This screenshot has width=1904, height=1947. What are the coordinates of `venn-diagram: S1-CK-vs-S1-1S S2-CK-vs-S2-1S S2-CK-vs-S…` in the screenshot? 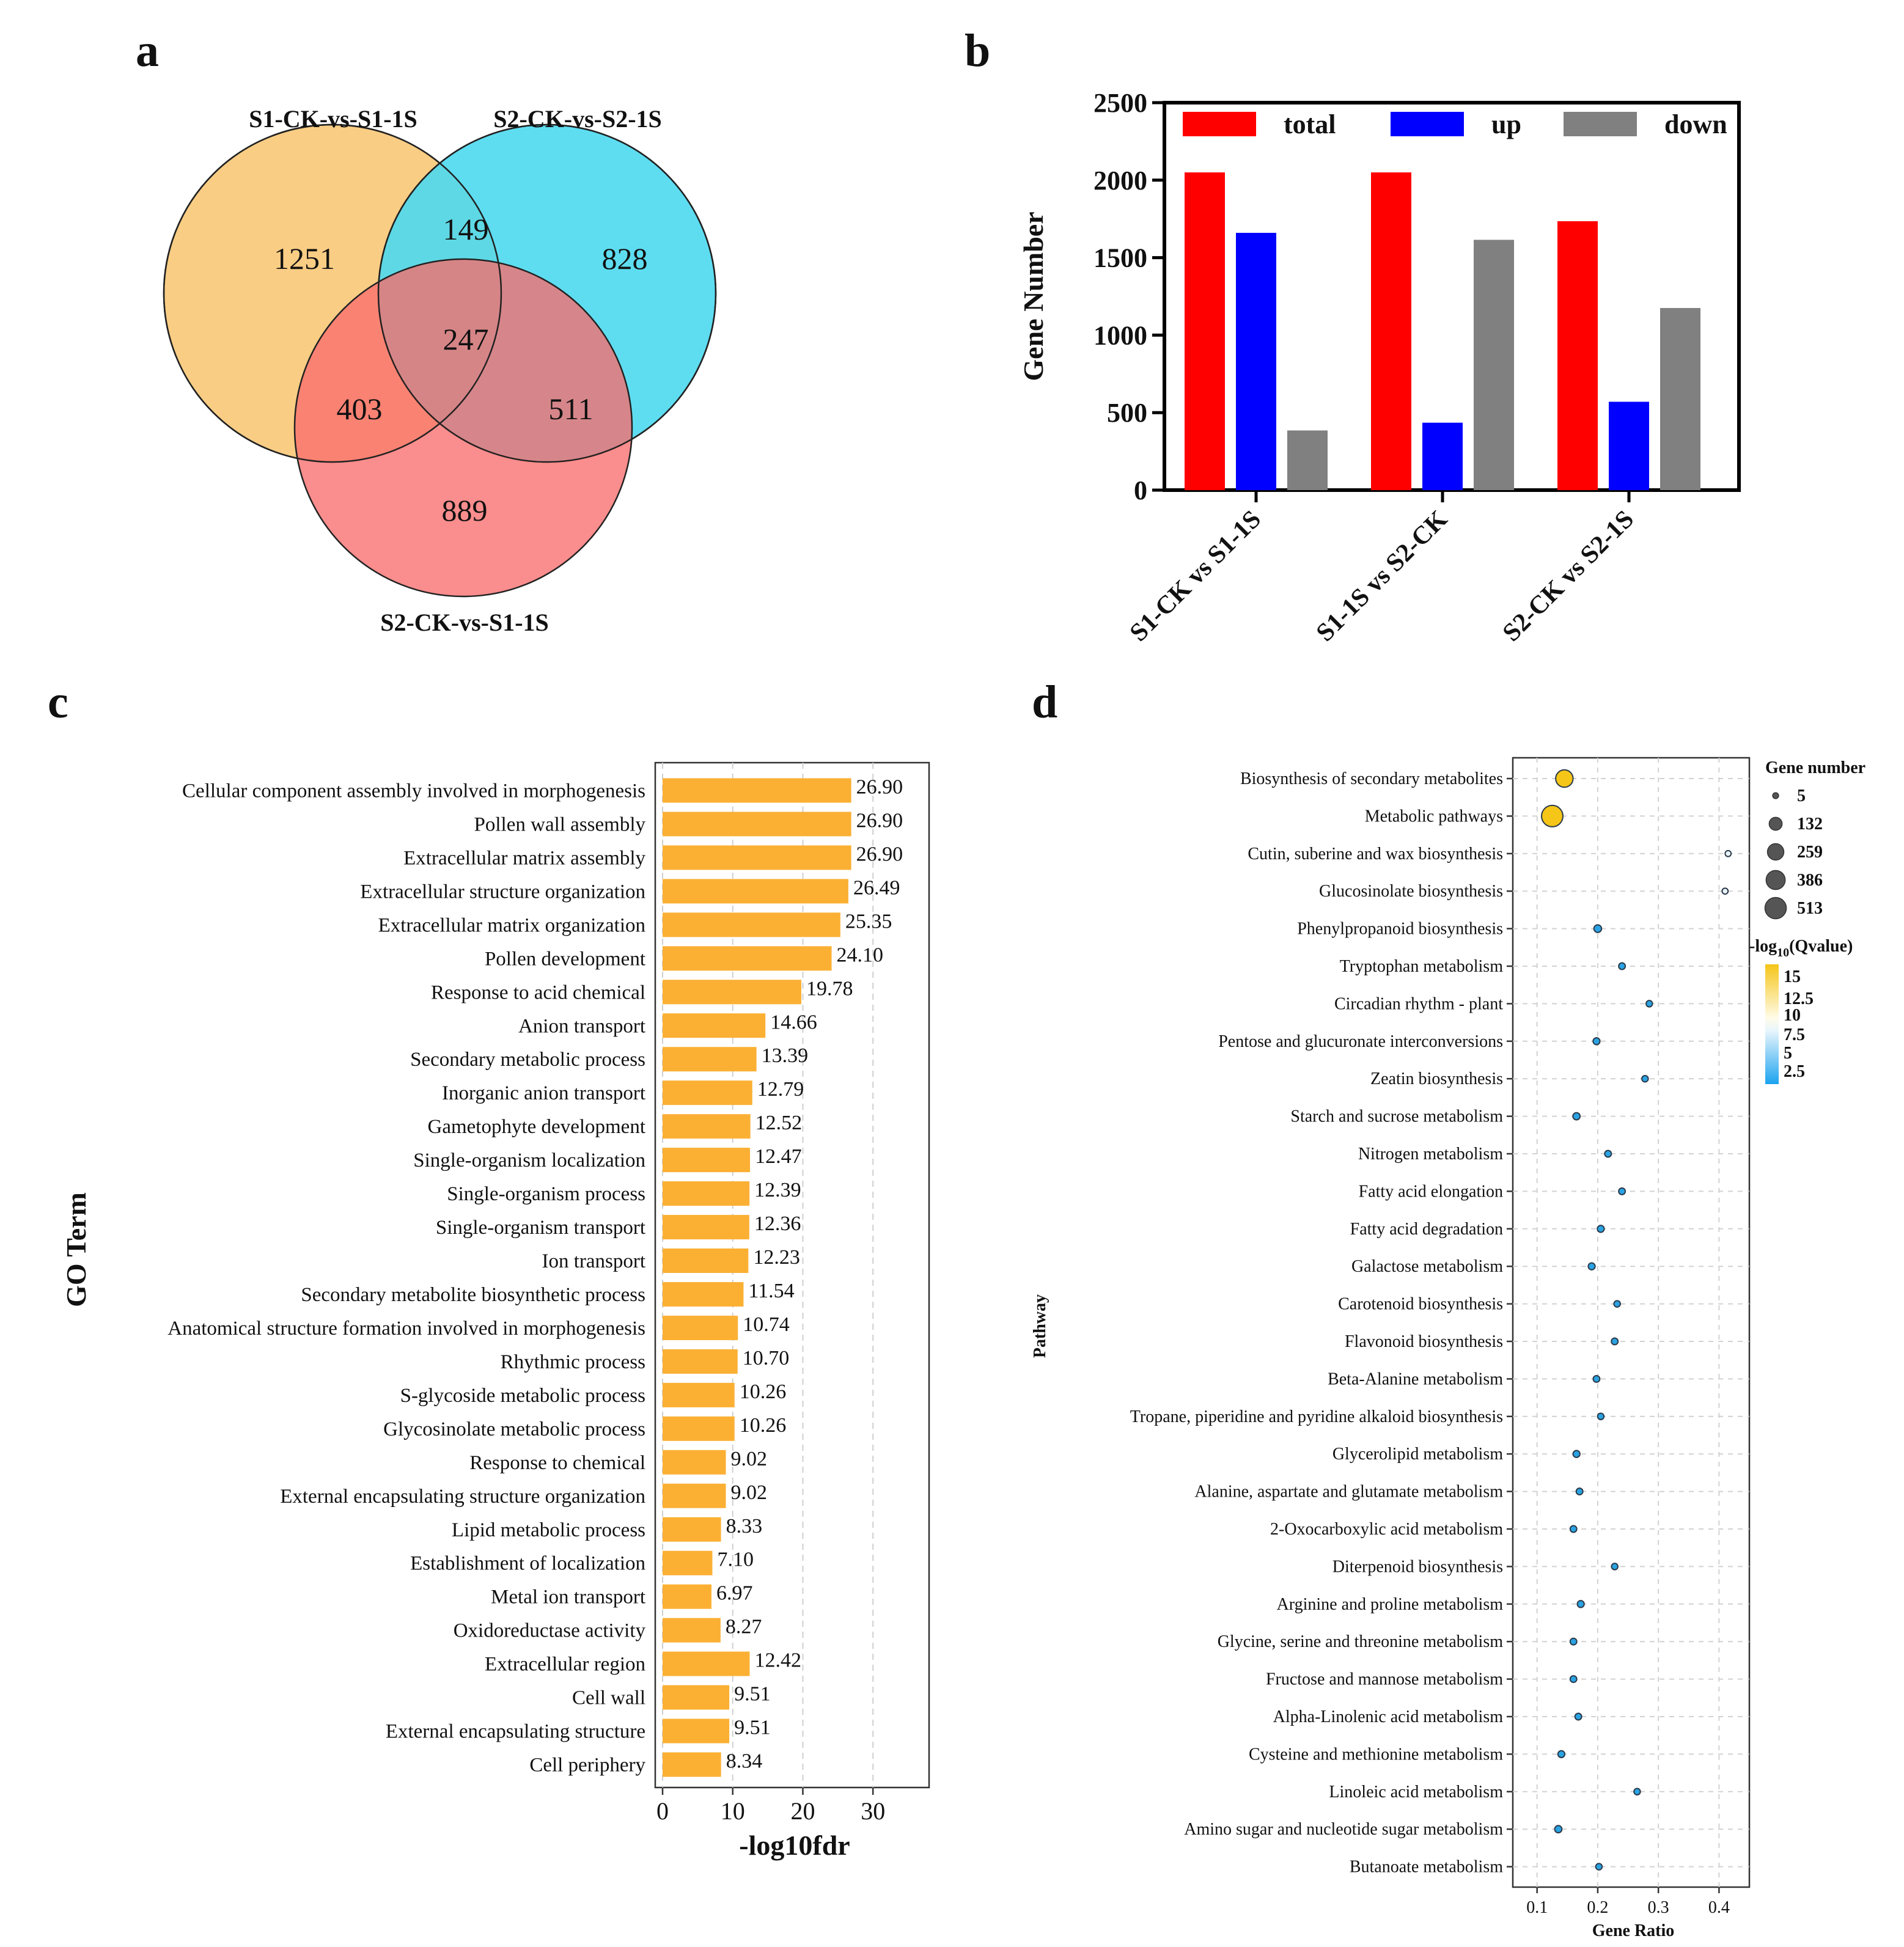 It's located at (440, 371).